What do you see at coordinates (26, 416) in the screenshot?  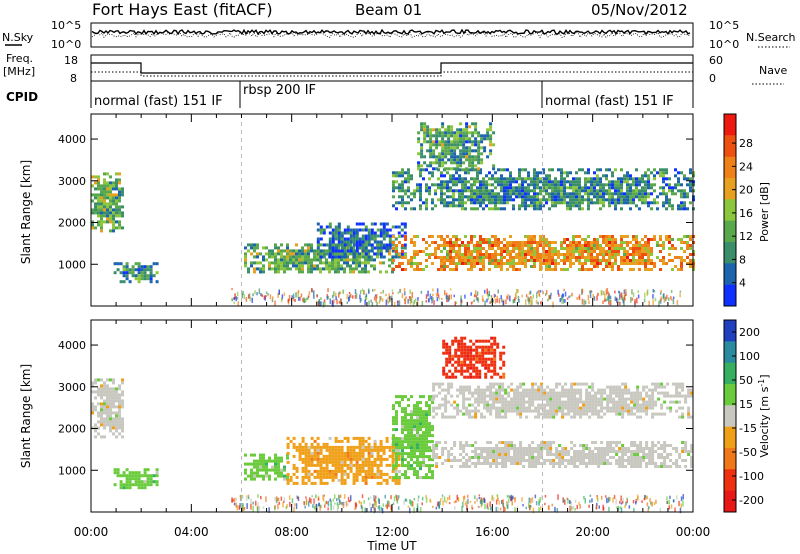 I see `velocity-ylabel: Slant Range [km]` at bounding box center [26, 416].